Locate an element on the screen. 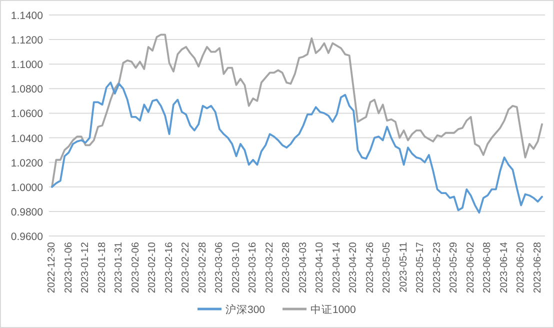 The image size is (554, 328). y-tick-label: 1.1400 is located at coordinates (27, 16).